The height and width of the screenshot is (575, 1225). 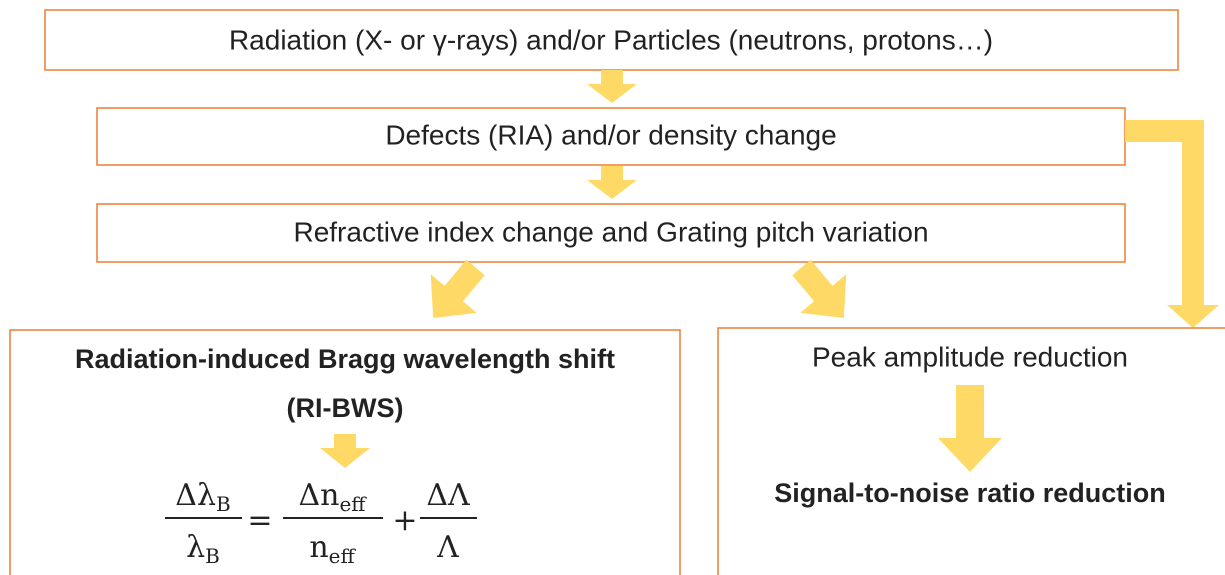 What do you see at coordinates (345, 408) in the screenshot?
I see `box-subtitle: (RI-BWS)` at bounding box center [345, 408].